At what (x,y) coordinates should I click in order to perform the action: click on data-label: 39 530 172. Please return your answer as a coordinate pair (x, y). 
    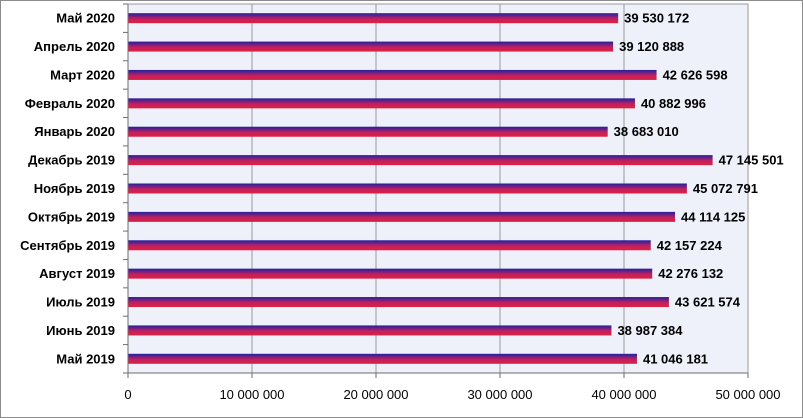
    Looking at the image, I should click on (656, 18).